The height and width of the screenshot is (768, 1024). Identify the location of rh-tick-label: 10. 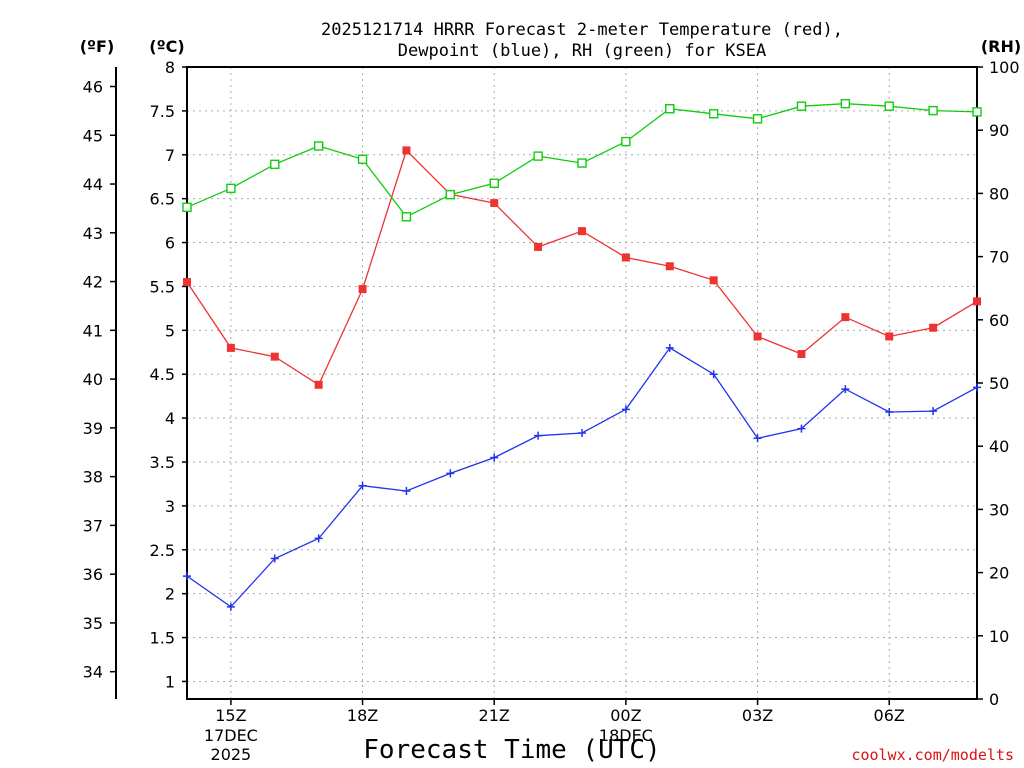
(999, 636).